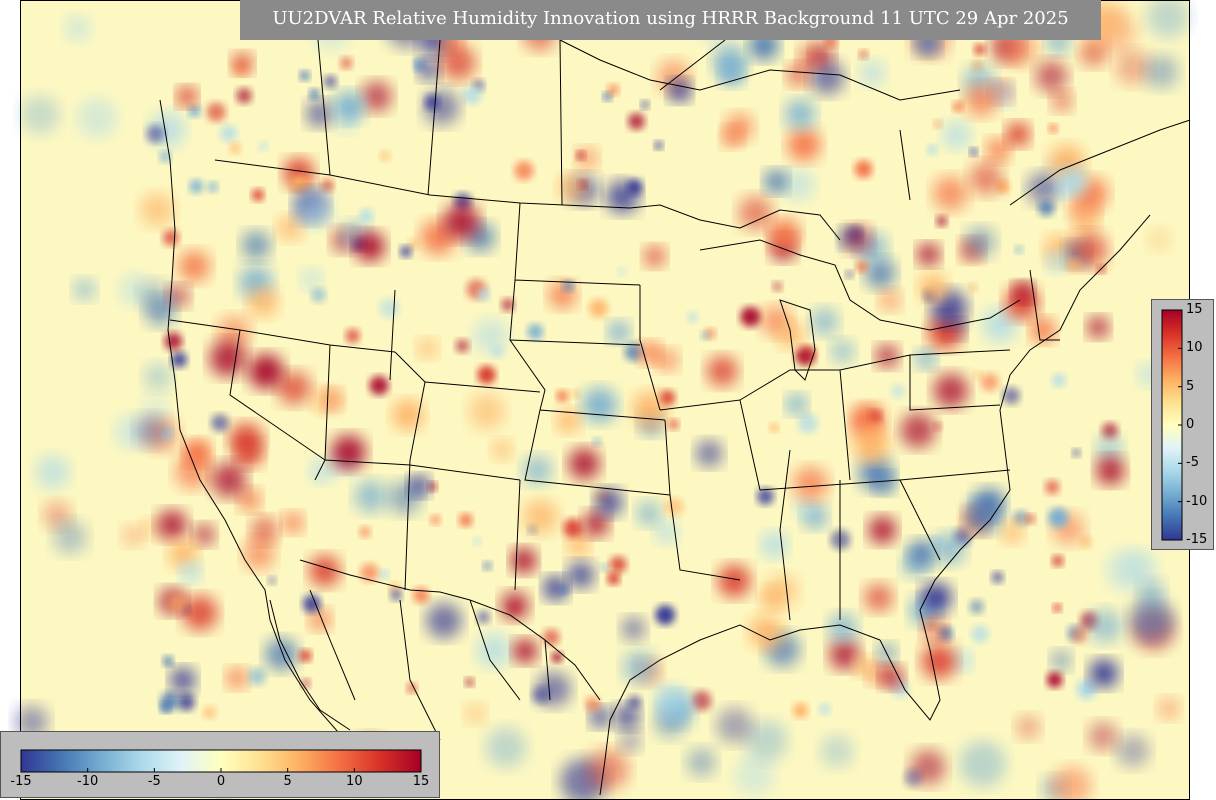 This screenshot has height=800, width=1216. Describe the element at coordinates (1100, 162) in the screenshot. I see `st-lawrence-shoreline` at that location.